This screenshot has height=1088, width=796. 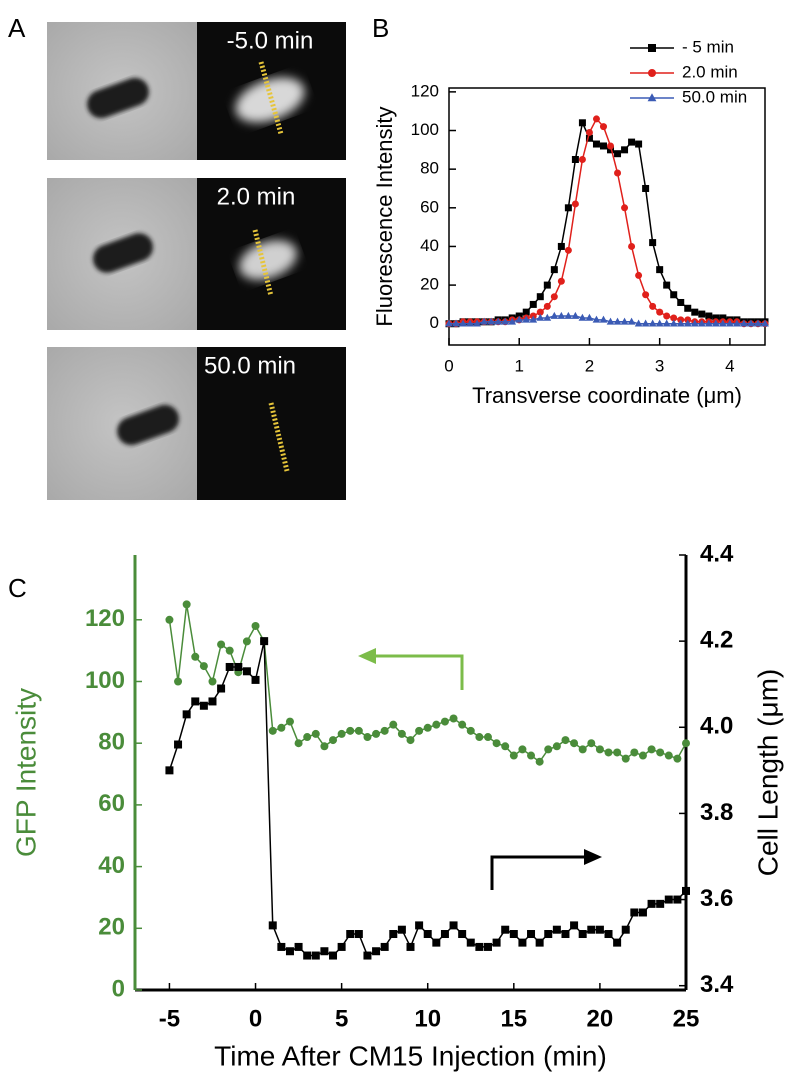 I want to click on x-axis-label: Transverse coordinate (μm), so click(x=607, y=395).